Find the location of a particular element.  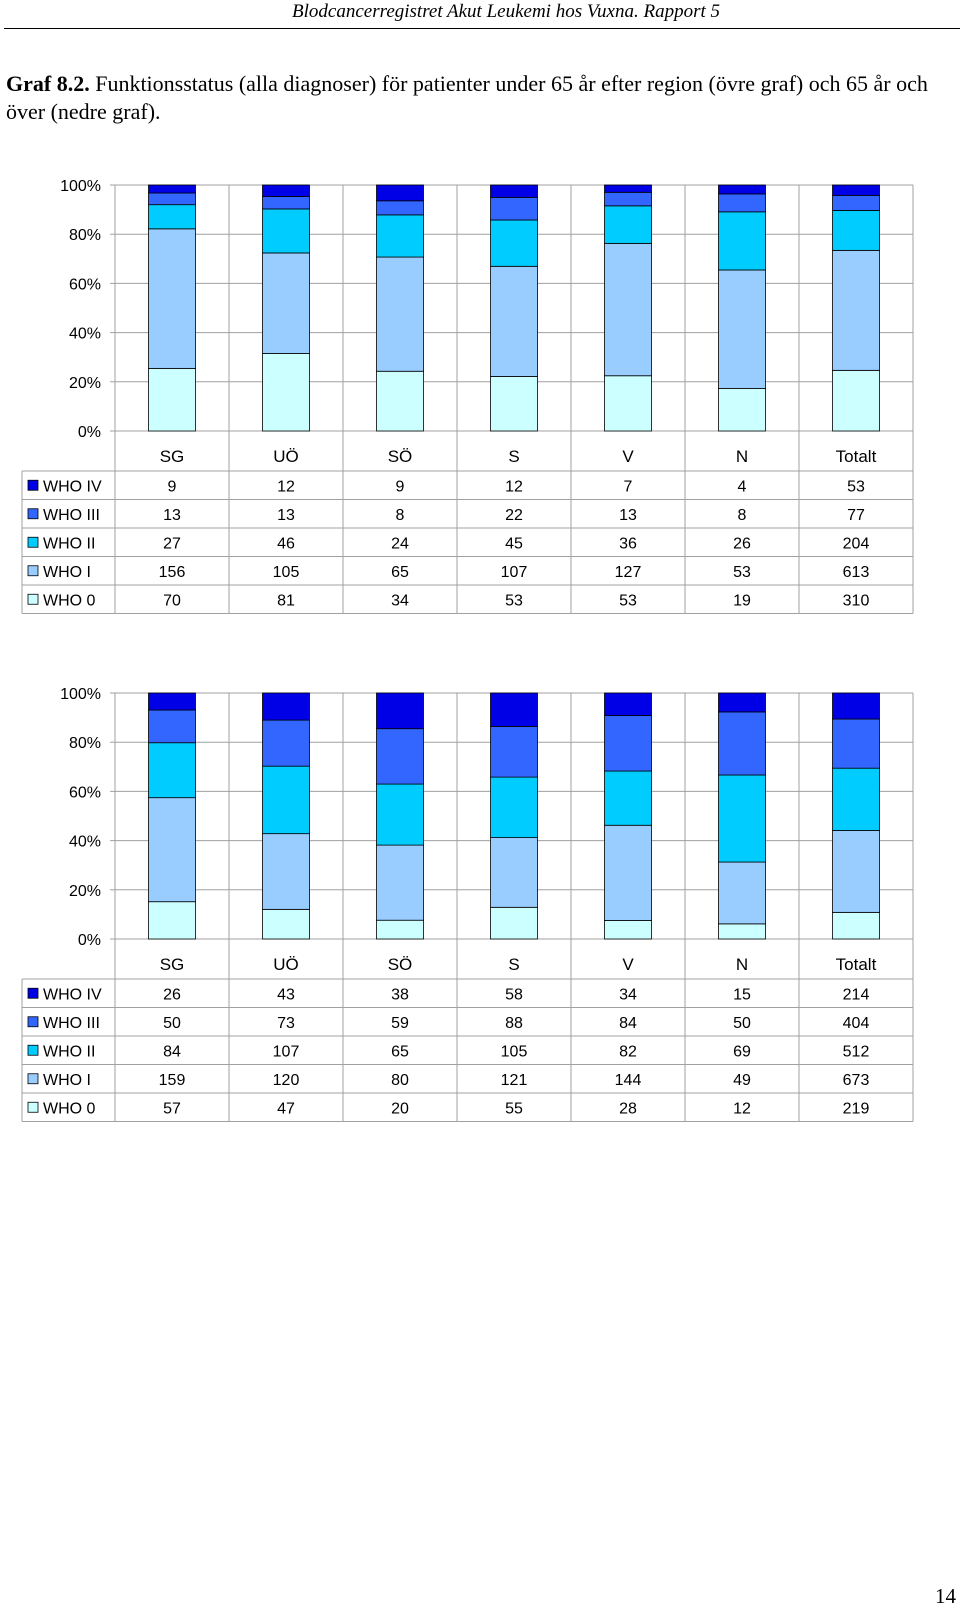

table-cell-value: 50 is located at coordinates (742, 1023).